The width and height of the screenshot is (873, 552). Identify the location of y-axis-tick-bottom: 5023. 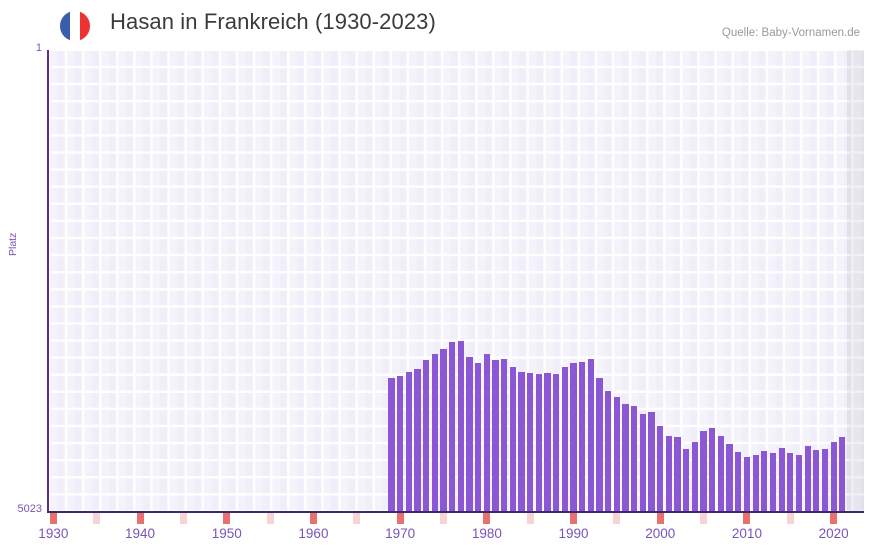
(29, 509).